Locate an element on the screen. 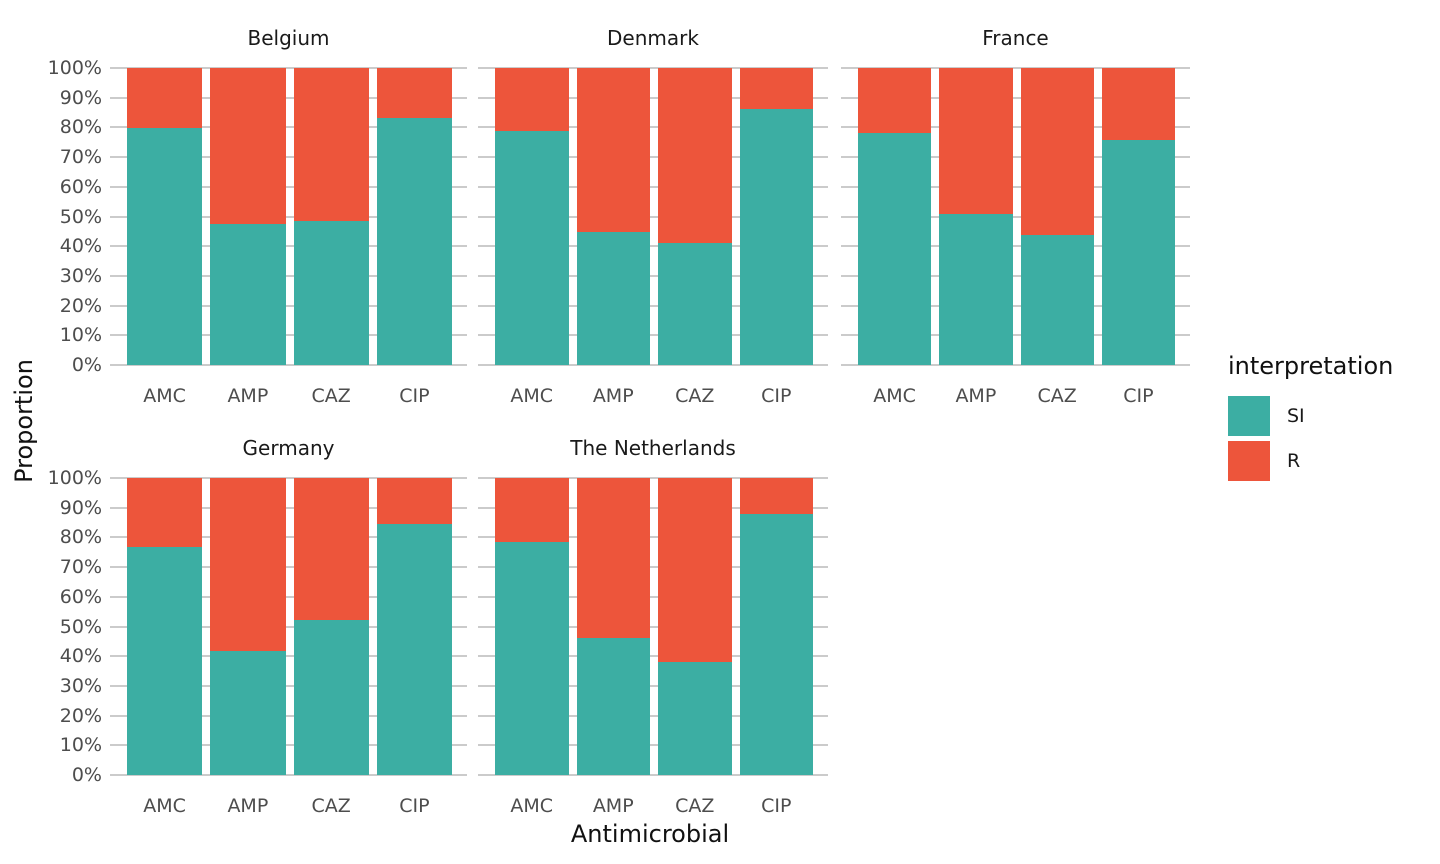 This screenshot has height=864, width=1440. legend: interpretation SI R is located at coordinates (1310, 419).